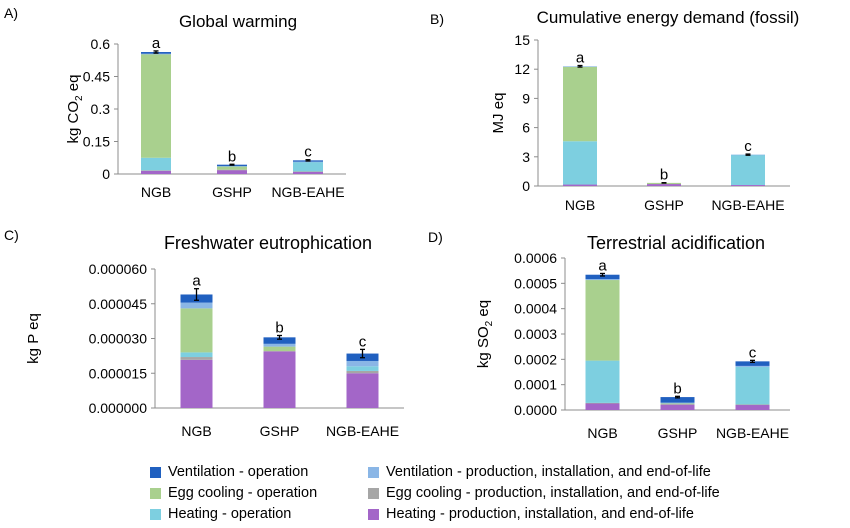 This screenshot has width=850, height=528. I want to click on y-tick-label: 0.000000, so click(118, 408).